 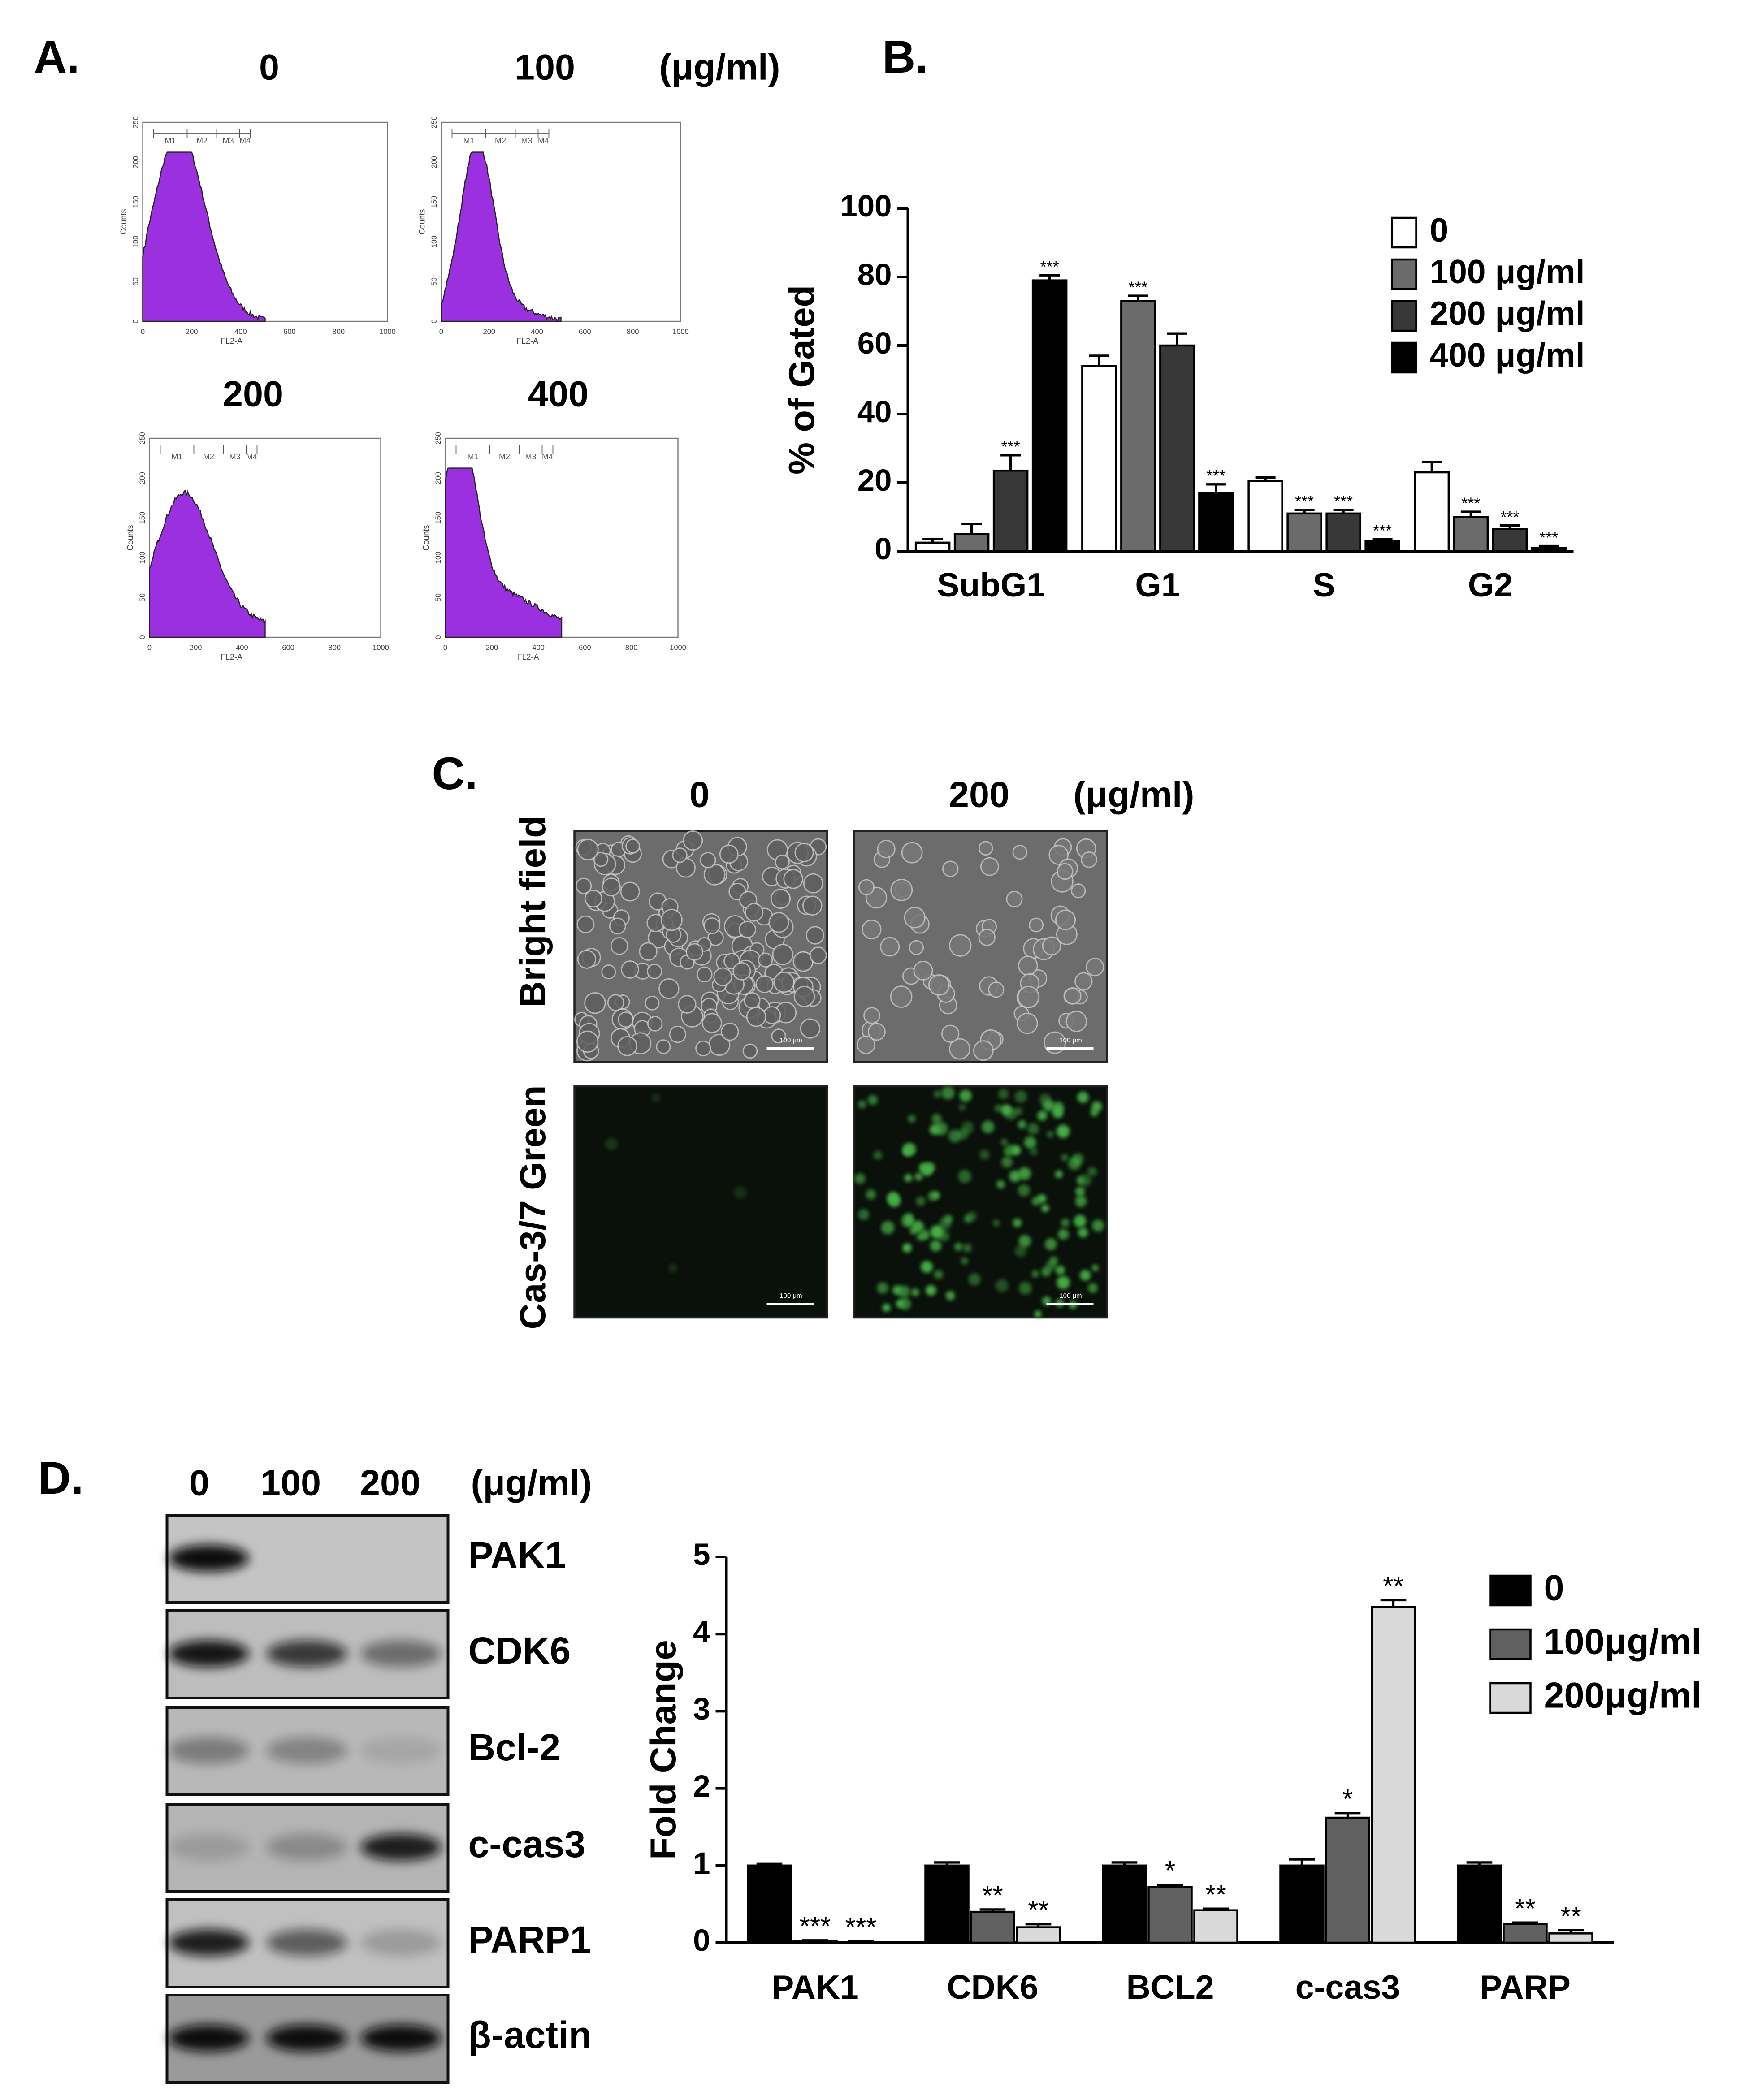 I want to click on micrograph-cells, so click(x=979, y=1202).